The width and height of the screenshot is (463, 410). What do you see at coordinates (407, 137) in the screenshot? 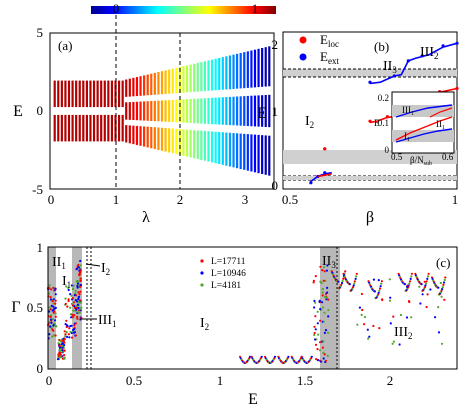
I see `panel-b-inset-region-I1: I1` at bounding box center [407, 137].